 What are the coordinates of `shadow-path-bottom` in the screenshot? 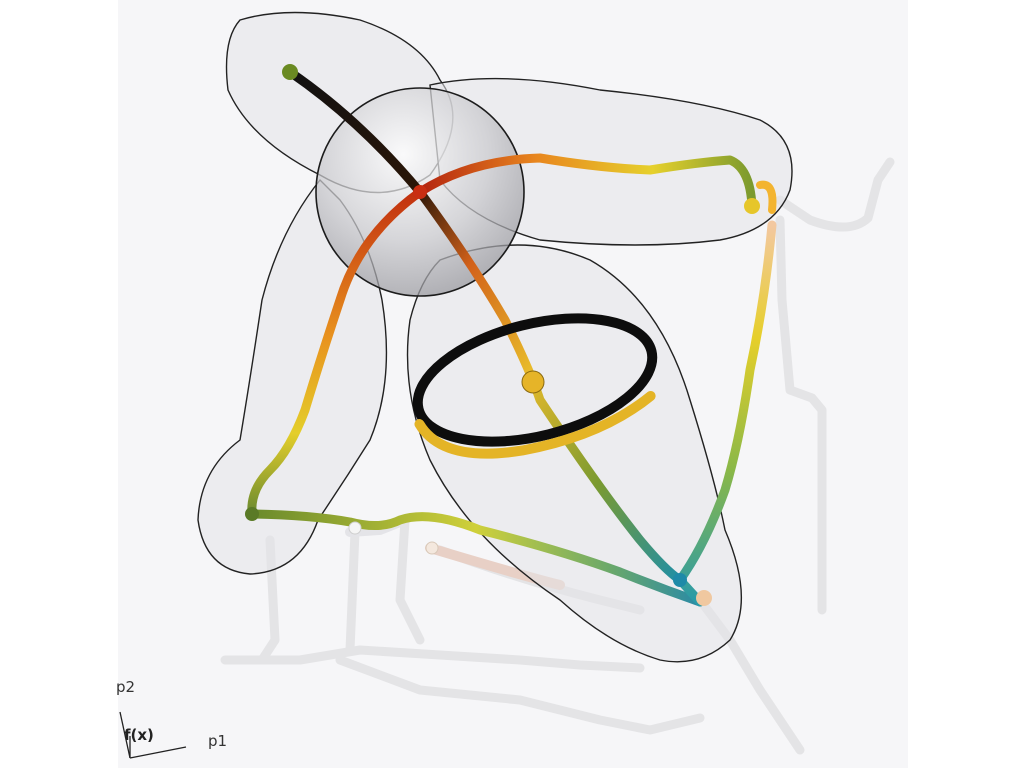 It's located at (432, 659).